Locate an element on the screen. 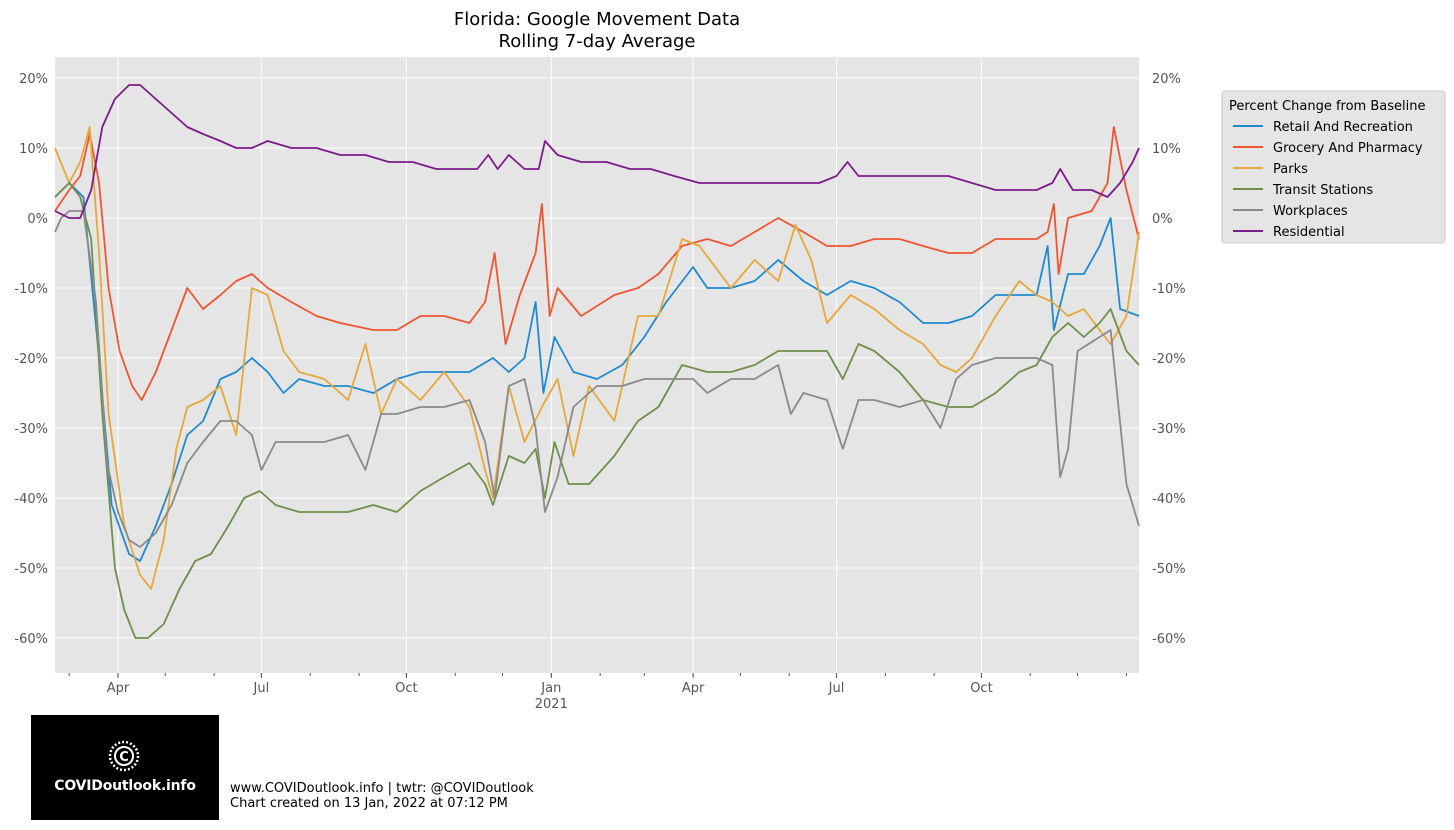 The width and height of the screenshot is (1454, 830). y-tick-label-right: 20% is located at coordinates (1166, 79).